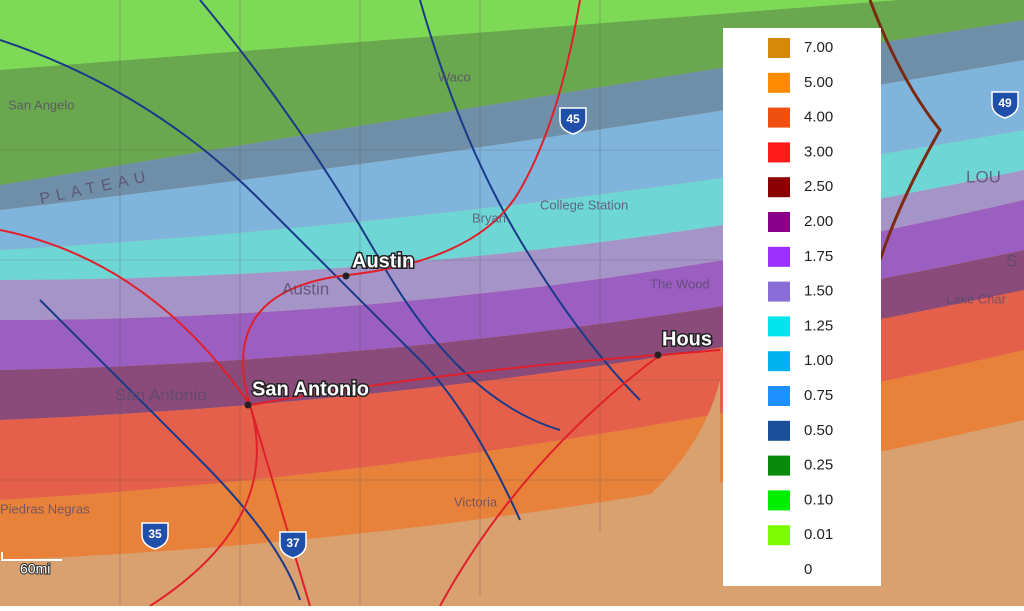  What do you see at coordinates (1011, 260) in the screenshot?
I see `basemap-label: S` at bounding box center [1011, 260].